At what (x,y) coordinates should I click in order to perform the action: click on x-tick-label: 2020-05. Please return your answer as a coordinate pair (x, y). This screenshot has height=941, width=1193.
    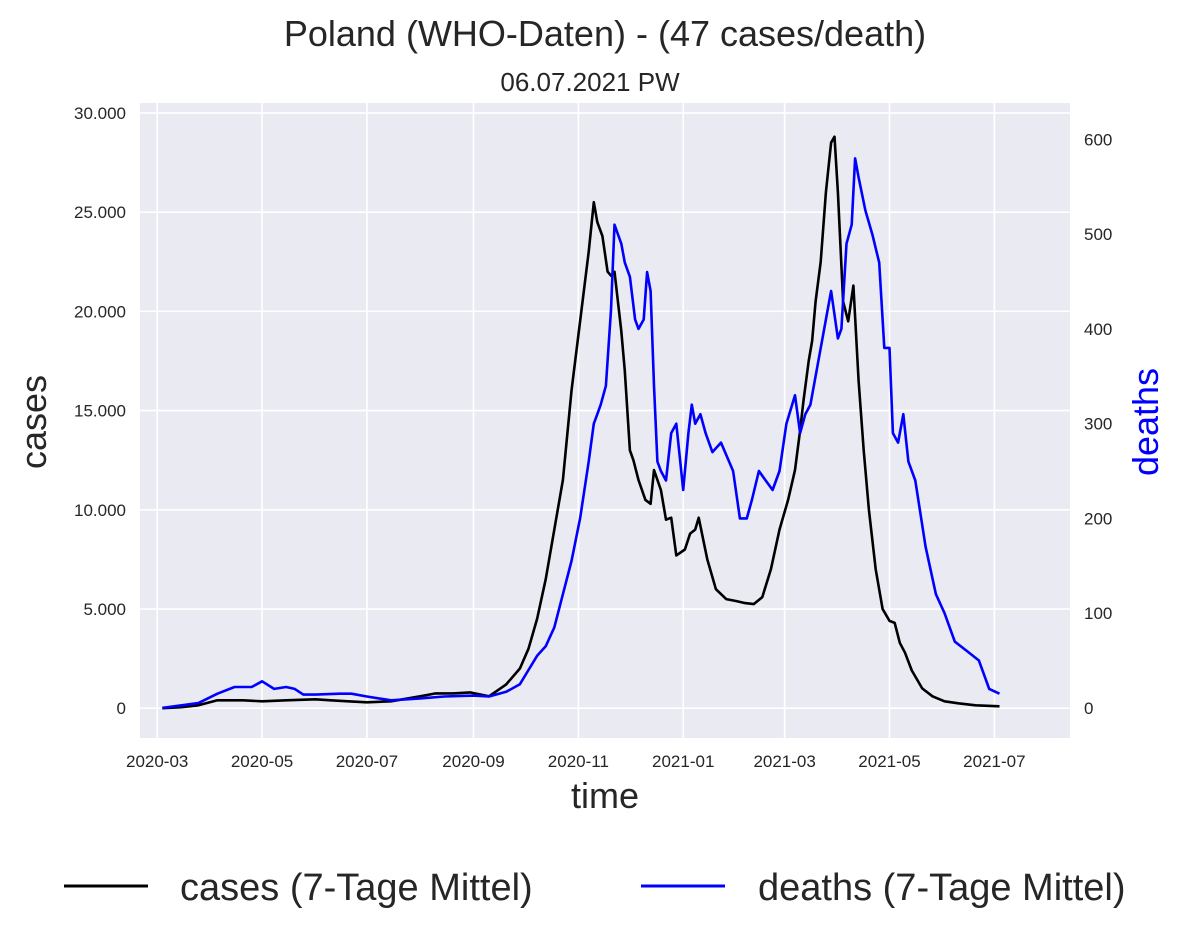
    Looking at the image, I should click on (262, 761).